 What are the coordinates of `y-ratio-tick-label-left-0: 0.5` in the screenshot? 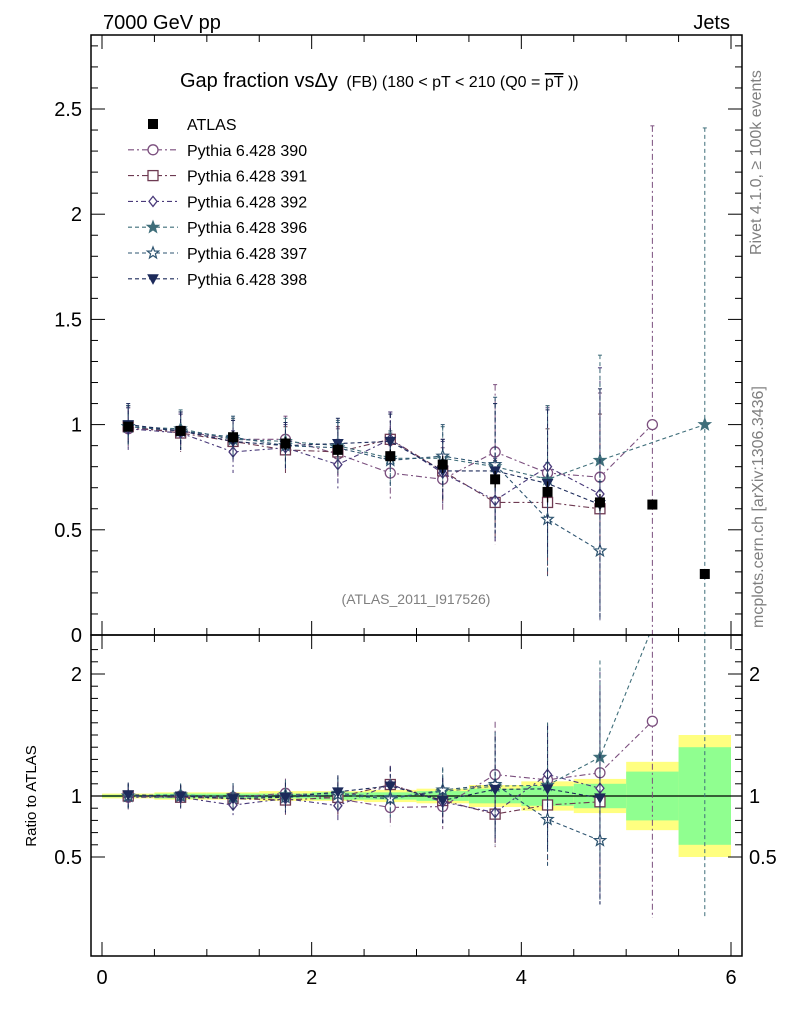 It's located at (68, 858).